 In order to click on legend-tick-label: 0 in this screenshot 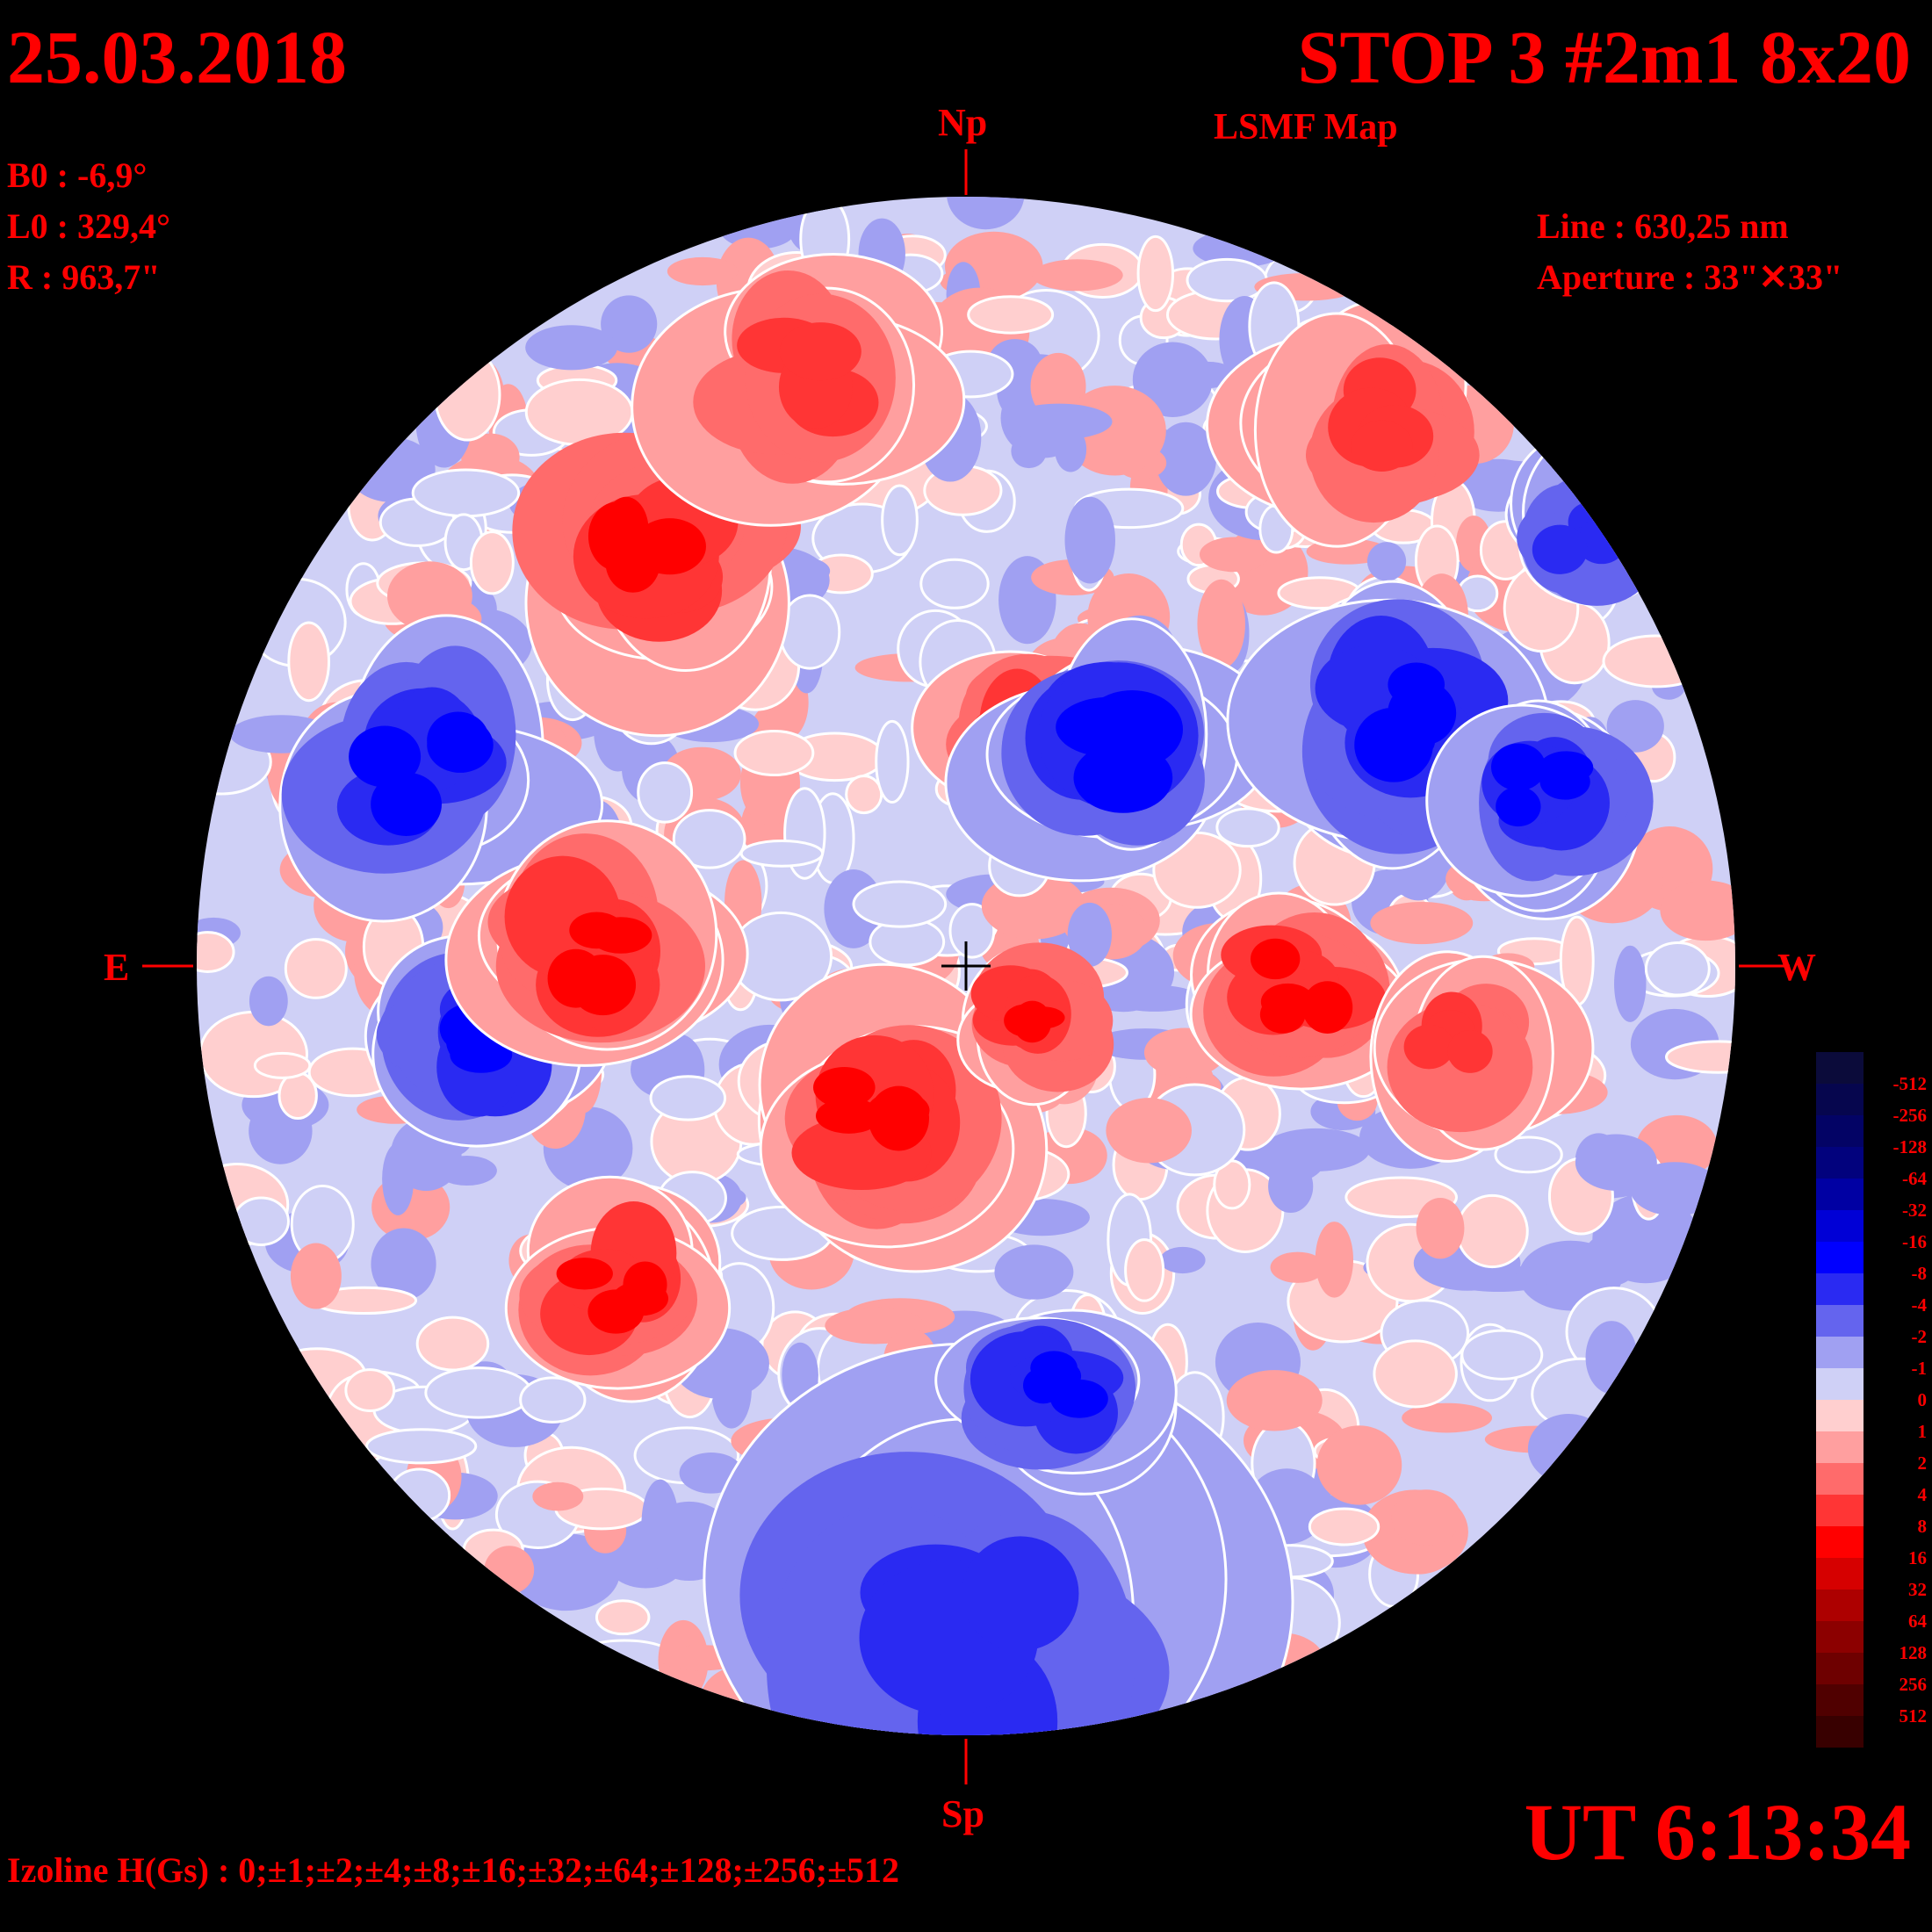, I will do `click(1923, 1399)`.